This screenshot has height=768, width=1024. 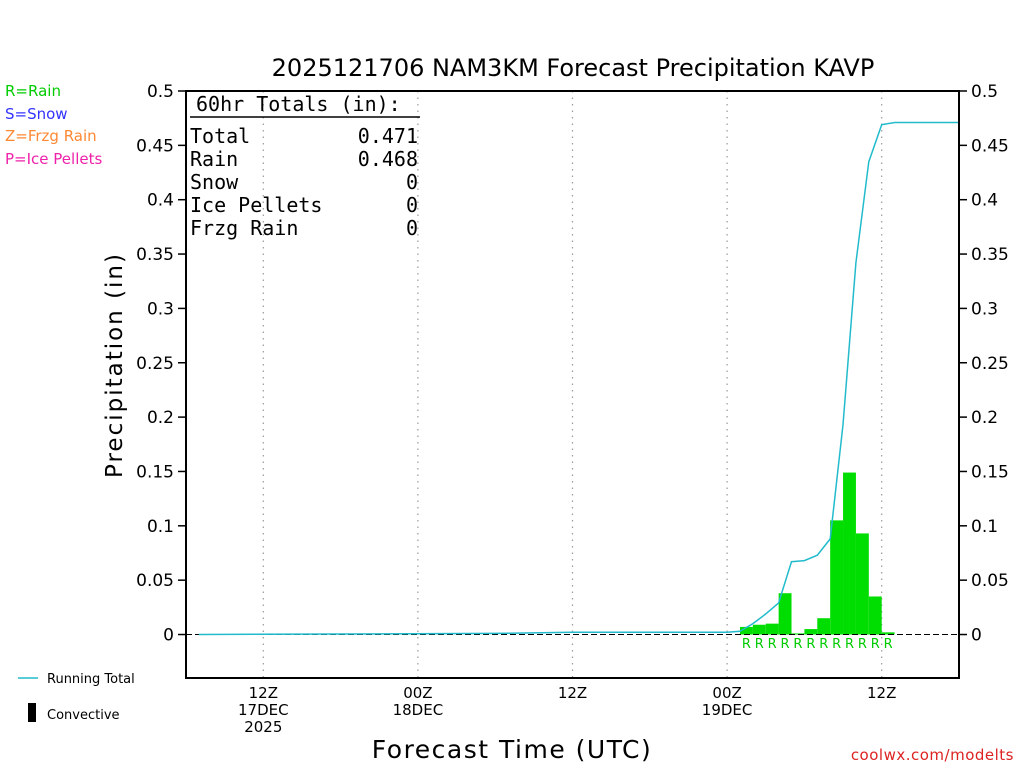 I want to click on totals-row-value: 0.471, so click(x=388, y=136).